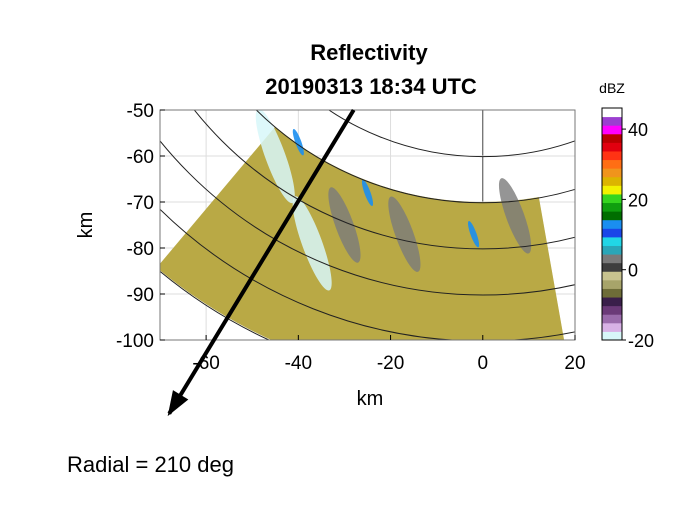  I want to click on x-tick-label: -20, so click(390, 363).